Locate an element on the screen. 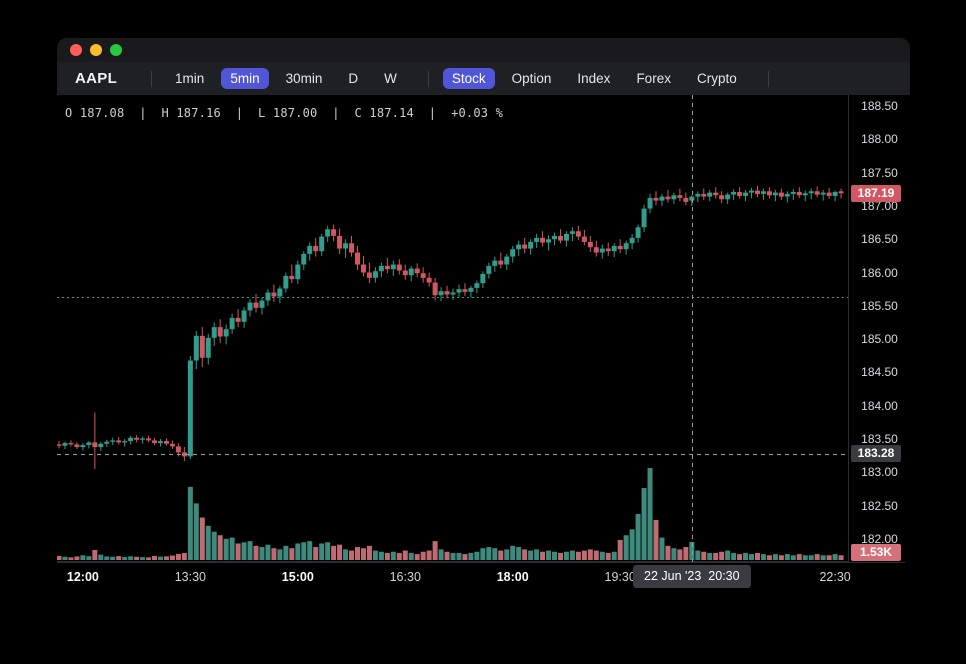  maximize-button is located at coordinates (116, 50).